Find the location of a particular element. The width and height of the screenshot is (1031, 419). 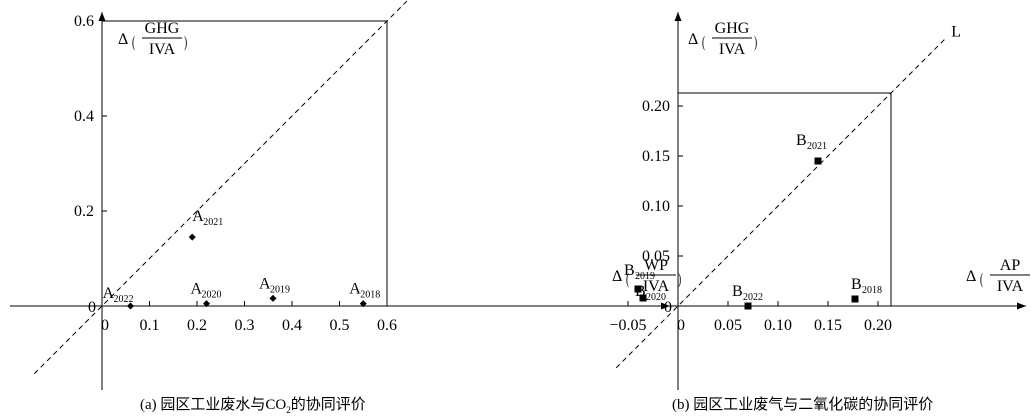

x-tick-label: 0.10 is located at coordinates (778, 325).